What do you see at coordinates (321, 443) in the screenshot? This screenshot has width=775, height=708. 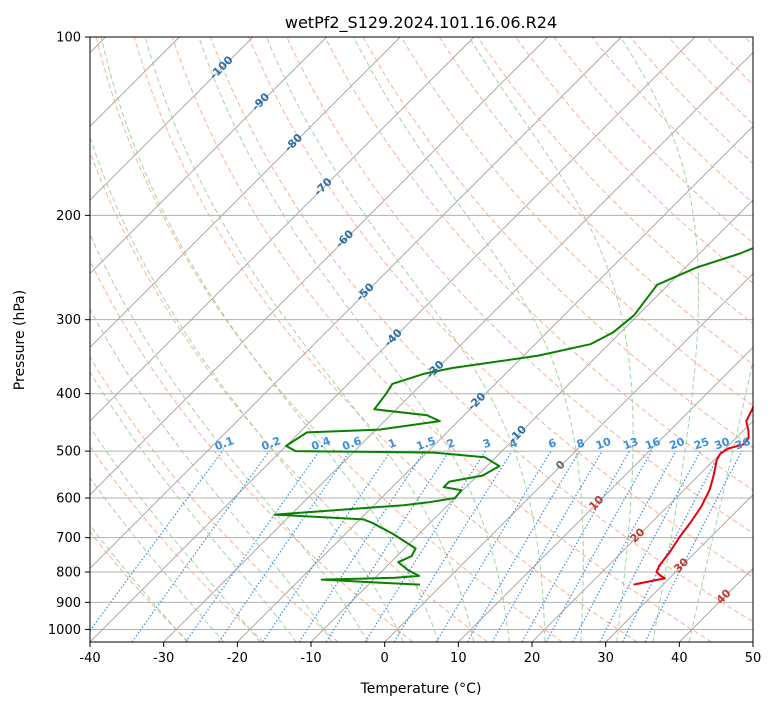 I see `mixing-ratio-label: 0.4` at bounding box center [321, 443].